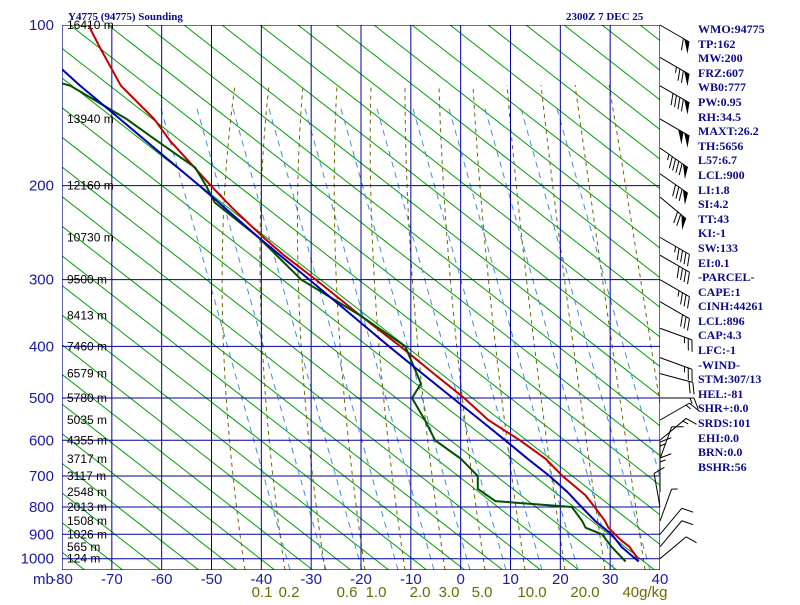 The image size is (800, 605). Describe the element at coordinates (510, 579) in the screenshot. I see `temperature-tick-label: 10` at that location.